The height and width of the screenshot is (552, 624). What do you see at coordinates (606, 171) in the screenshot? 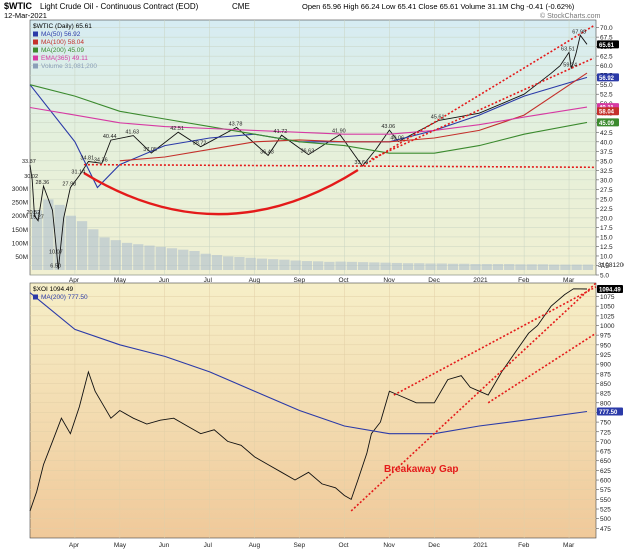
I see `wtic-y-tick-label: 32.5` at bounding box center [606, 171].